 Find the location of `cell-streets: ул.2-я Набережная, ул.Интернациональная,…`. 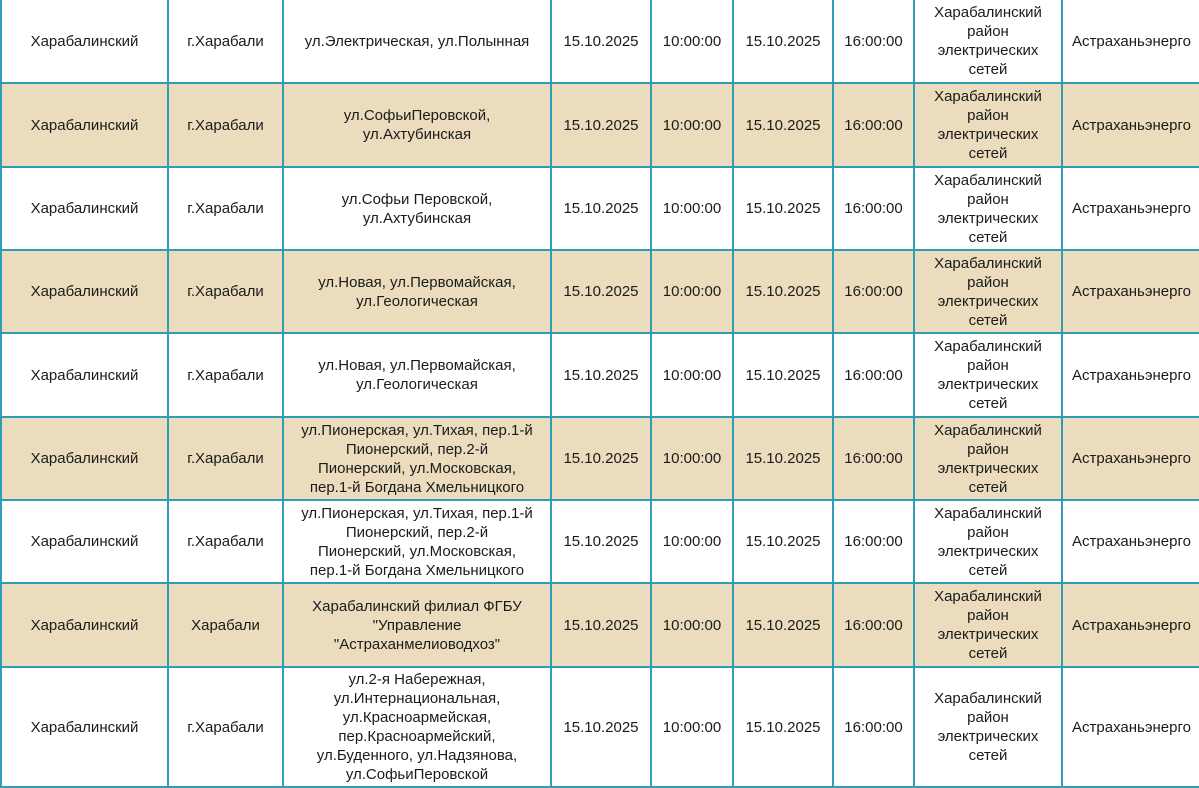

cell-streets: ул.2-я Набережная, ул.Интернациональная,… is located at coordinates (417, 727).